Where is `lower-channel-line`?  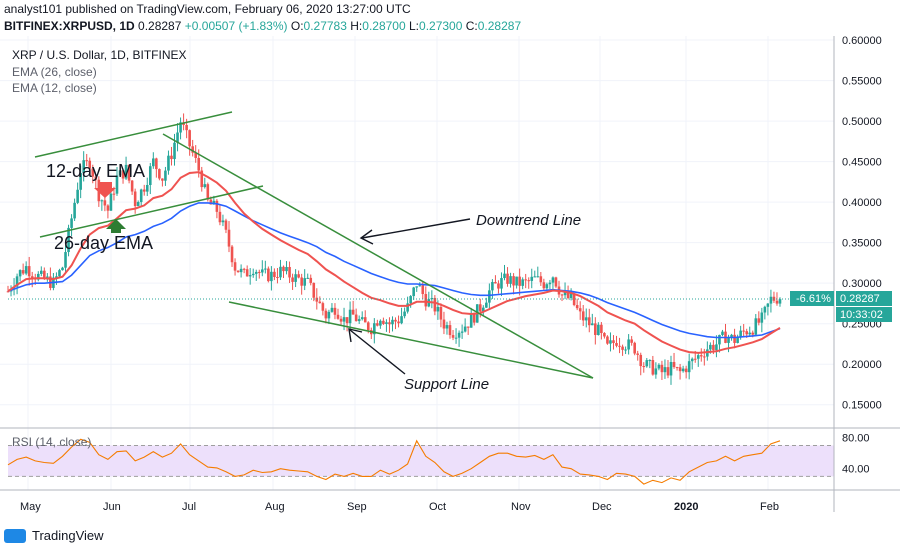
lower-channel-line is located at coordinates (151, 211).